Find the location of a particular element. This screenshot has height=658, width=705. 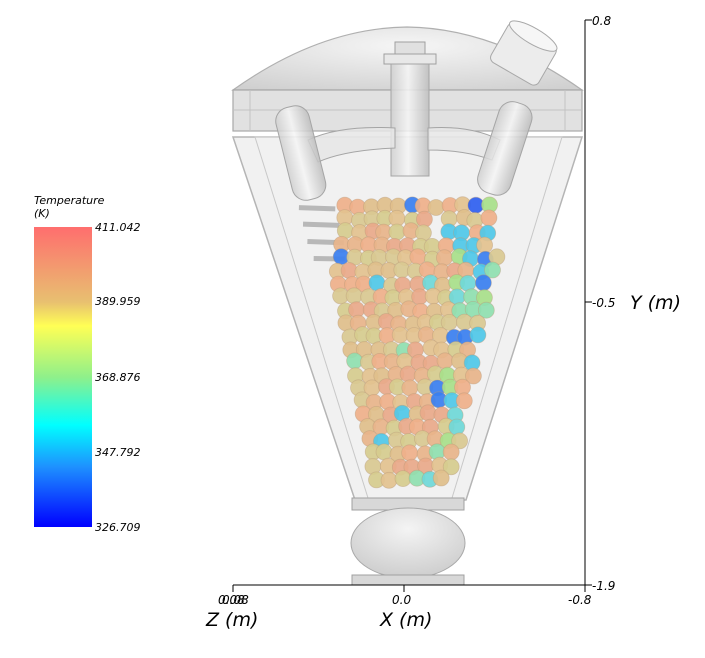

x-tick-right: -0.8 is located at coordinates (580, 600).